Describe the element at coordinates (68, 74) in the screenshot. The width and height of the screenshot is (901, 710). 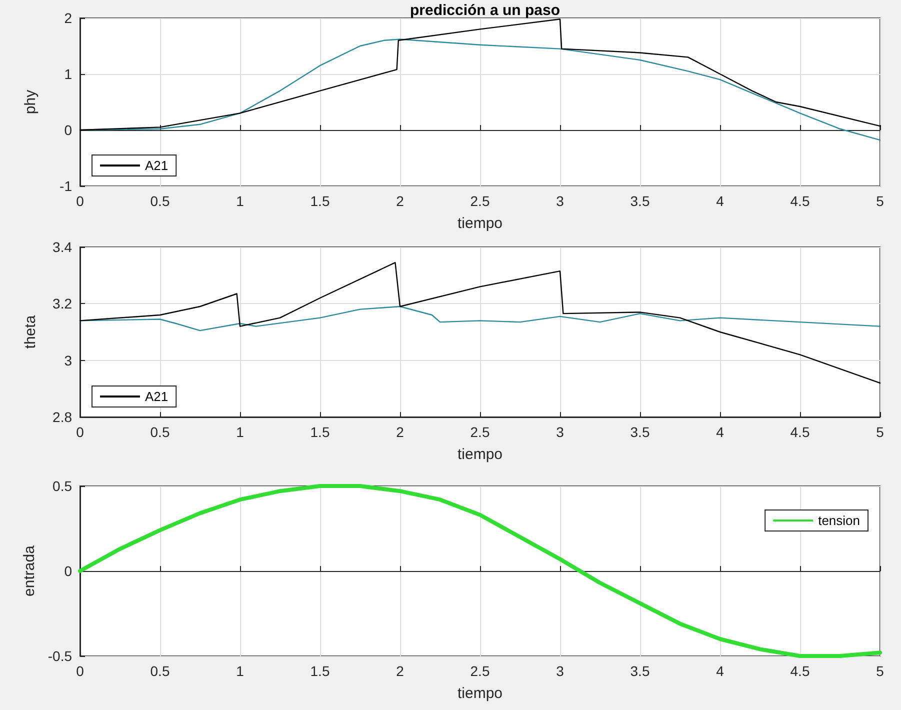
I see `y-tick-label: 1` at that location.